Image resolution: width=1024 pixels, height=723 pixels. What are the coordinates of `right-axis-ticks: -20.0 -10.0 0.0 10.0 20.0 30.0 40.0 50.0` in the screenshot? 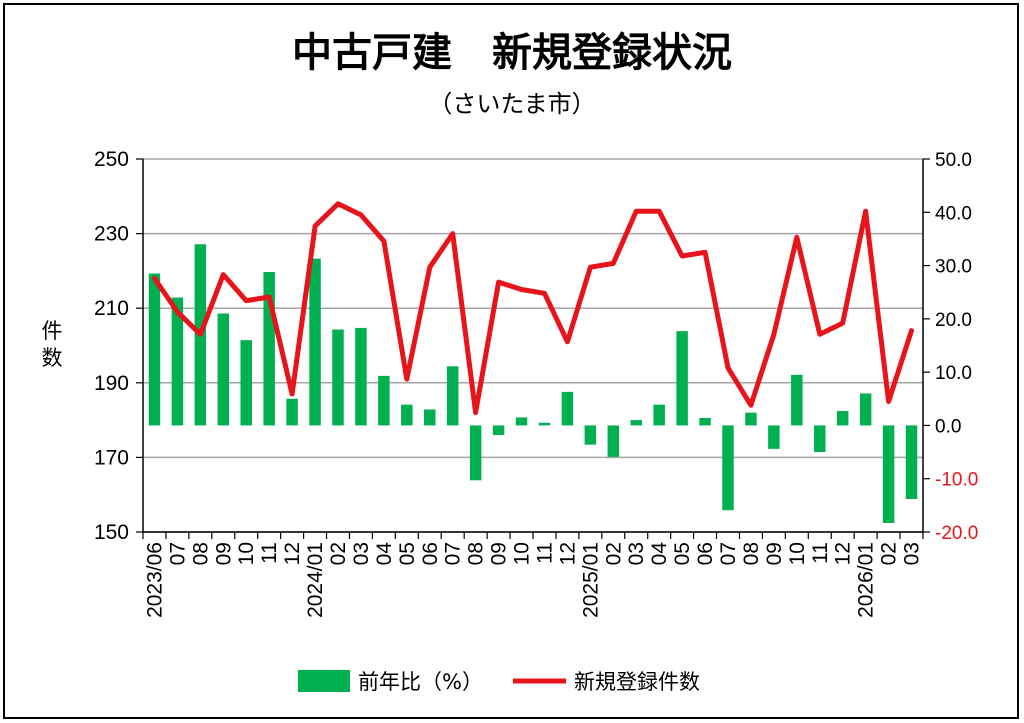 It's located at (956, 347).